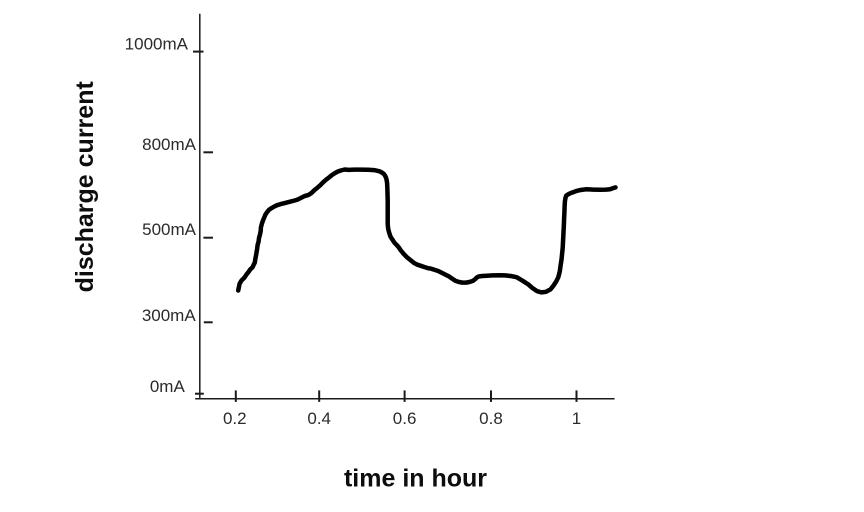  What do you see at coordinates (157, 43) in the screenshot?
I see `svg-text: 1000mA` at bounding box center [157, 43].